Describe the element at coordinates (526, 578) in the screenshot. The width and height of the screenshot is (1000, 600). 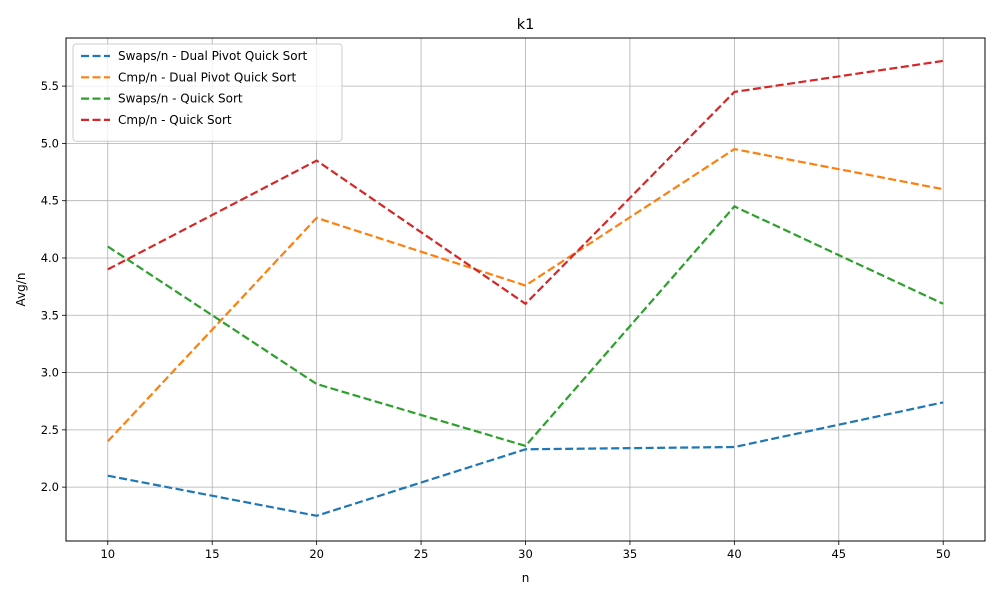
I see `x-axis-label: n` at that location.